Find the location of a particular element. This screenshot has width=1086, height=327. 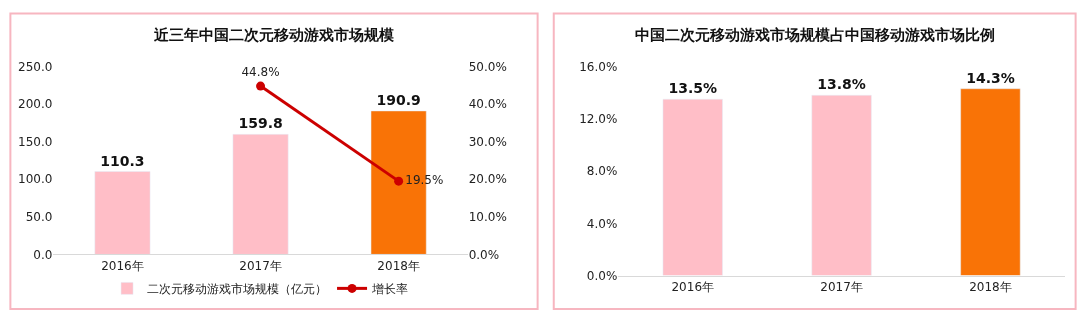

y2-tick-label: 0.0% is located at coordinates (484, 254).